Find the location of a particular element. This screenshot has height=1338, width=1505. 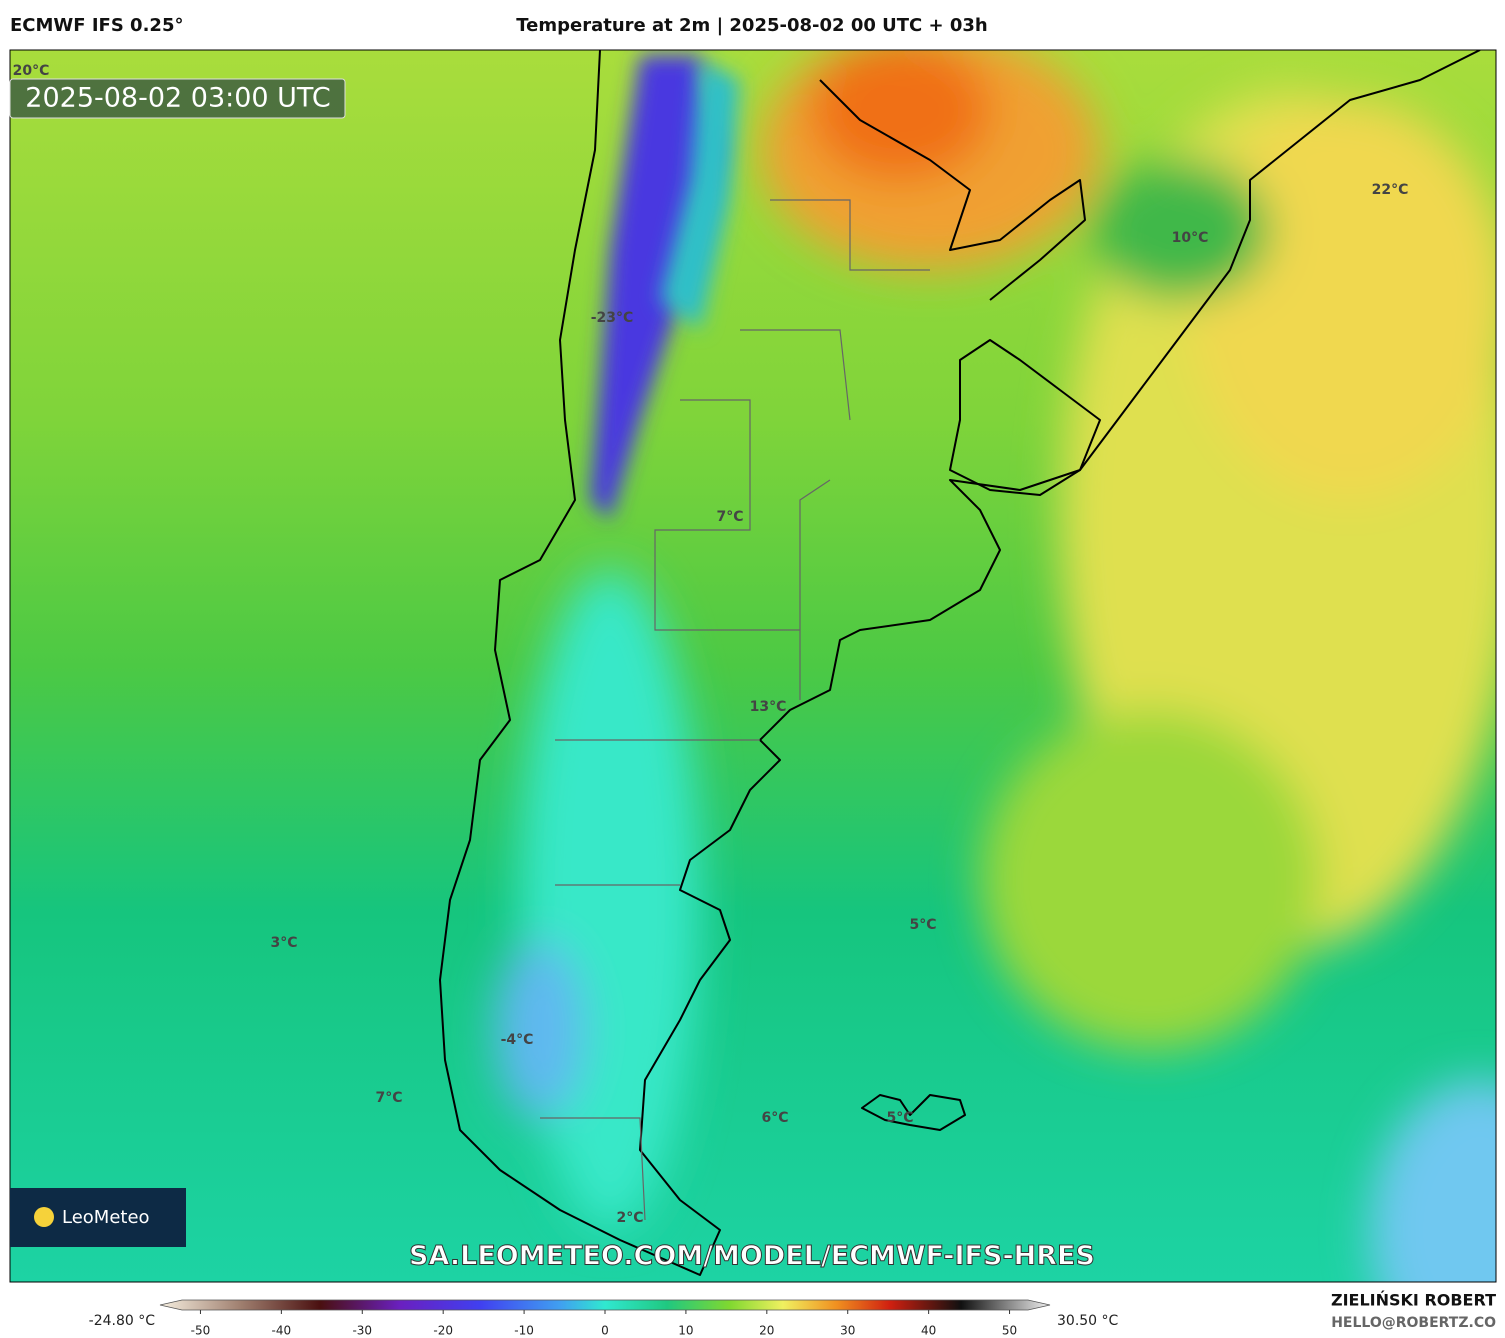

logo-text: LeoMeteo is located at coordinates (106, 1217).